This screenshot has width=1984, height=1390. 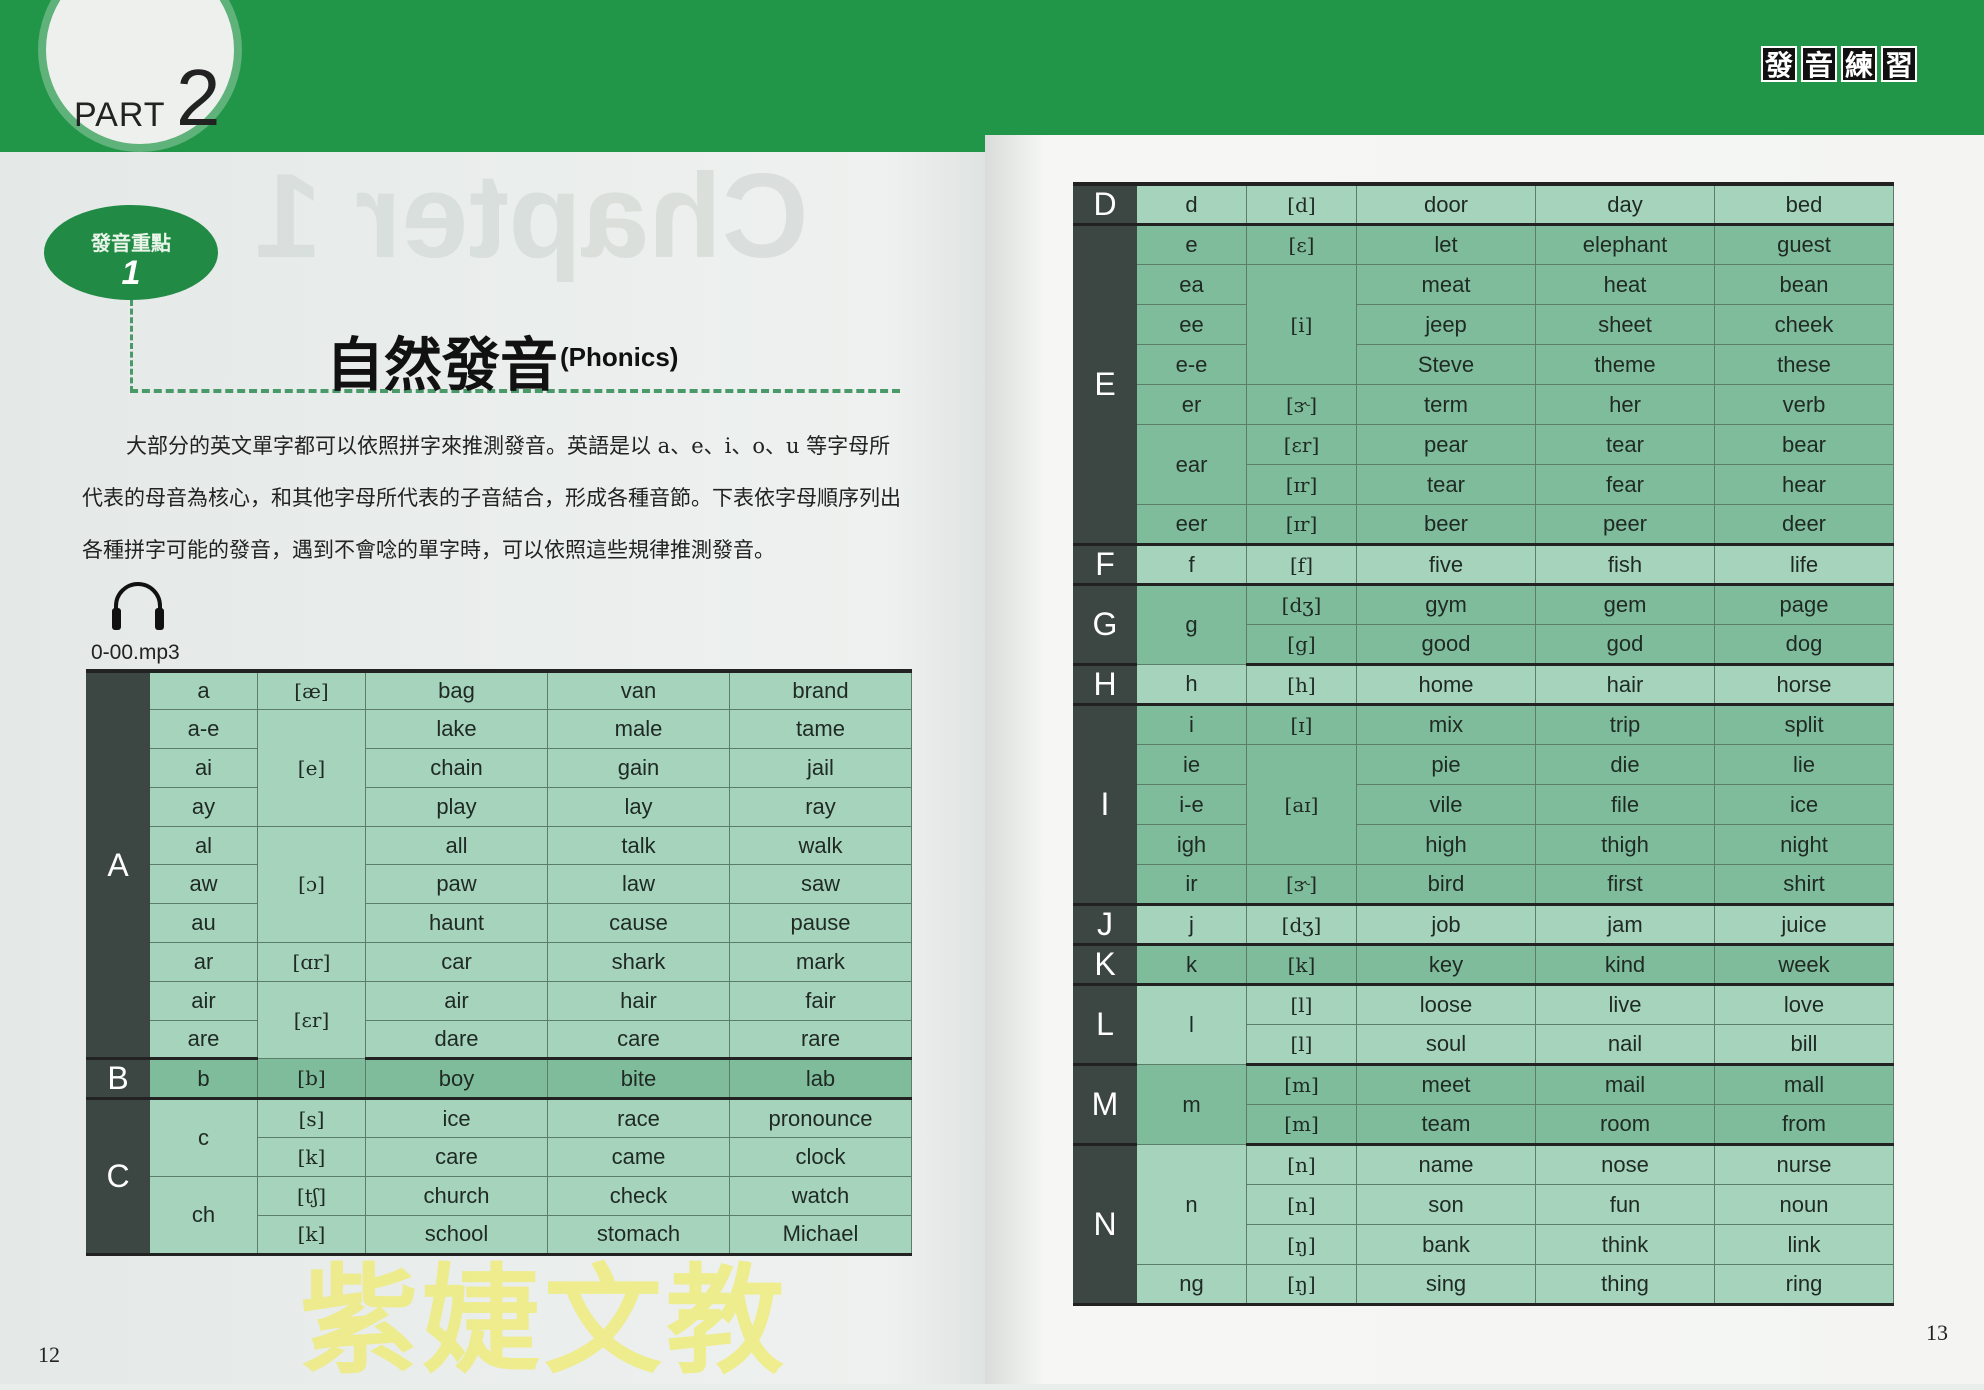 I want to click on letter-cell: F, so click(x=1105, y=565).